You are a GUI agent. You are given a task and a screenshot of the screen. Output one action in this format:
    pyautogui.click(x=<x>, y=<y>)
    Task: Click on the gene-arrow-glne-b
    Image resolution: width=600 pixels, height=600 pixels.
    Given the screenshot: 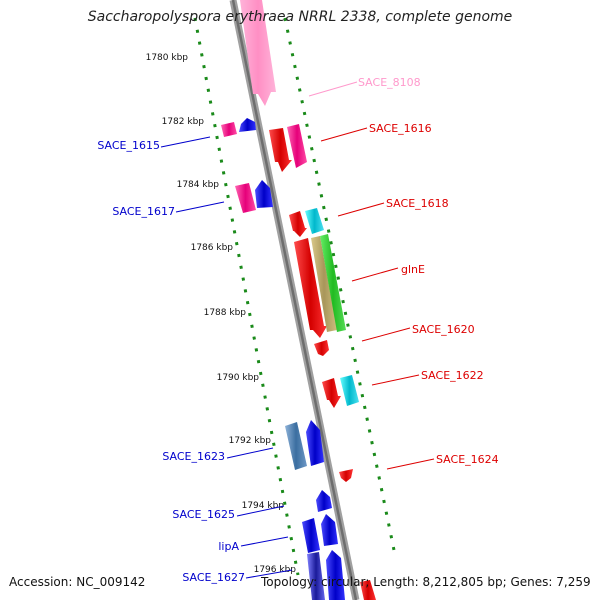 What is the action you would take?
    pyautogui.click(x=324, y=284)
    